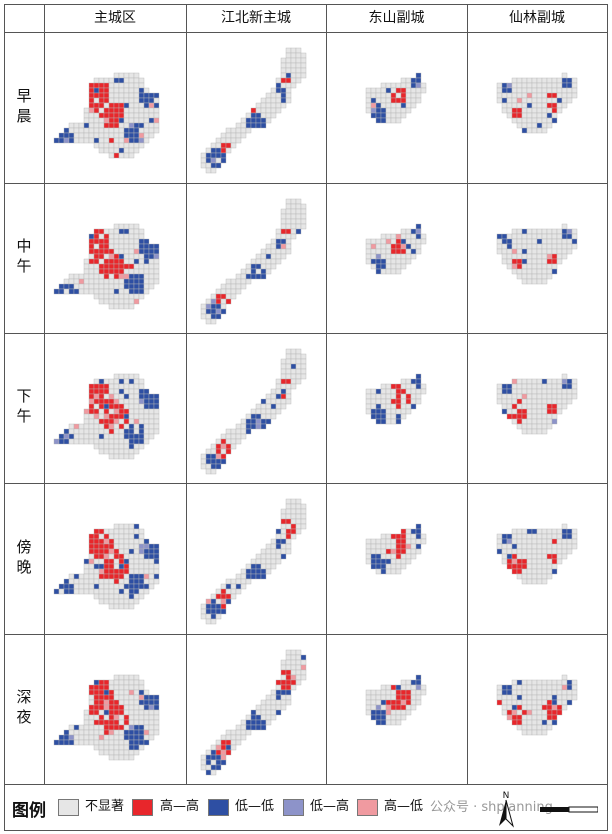 The height and width of the screenshot is (834, 612). Describe the element at coordinates (306, 32) in the screenshot. I see `grid-line-header` at that location.